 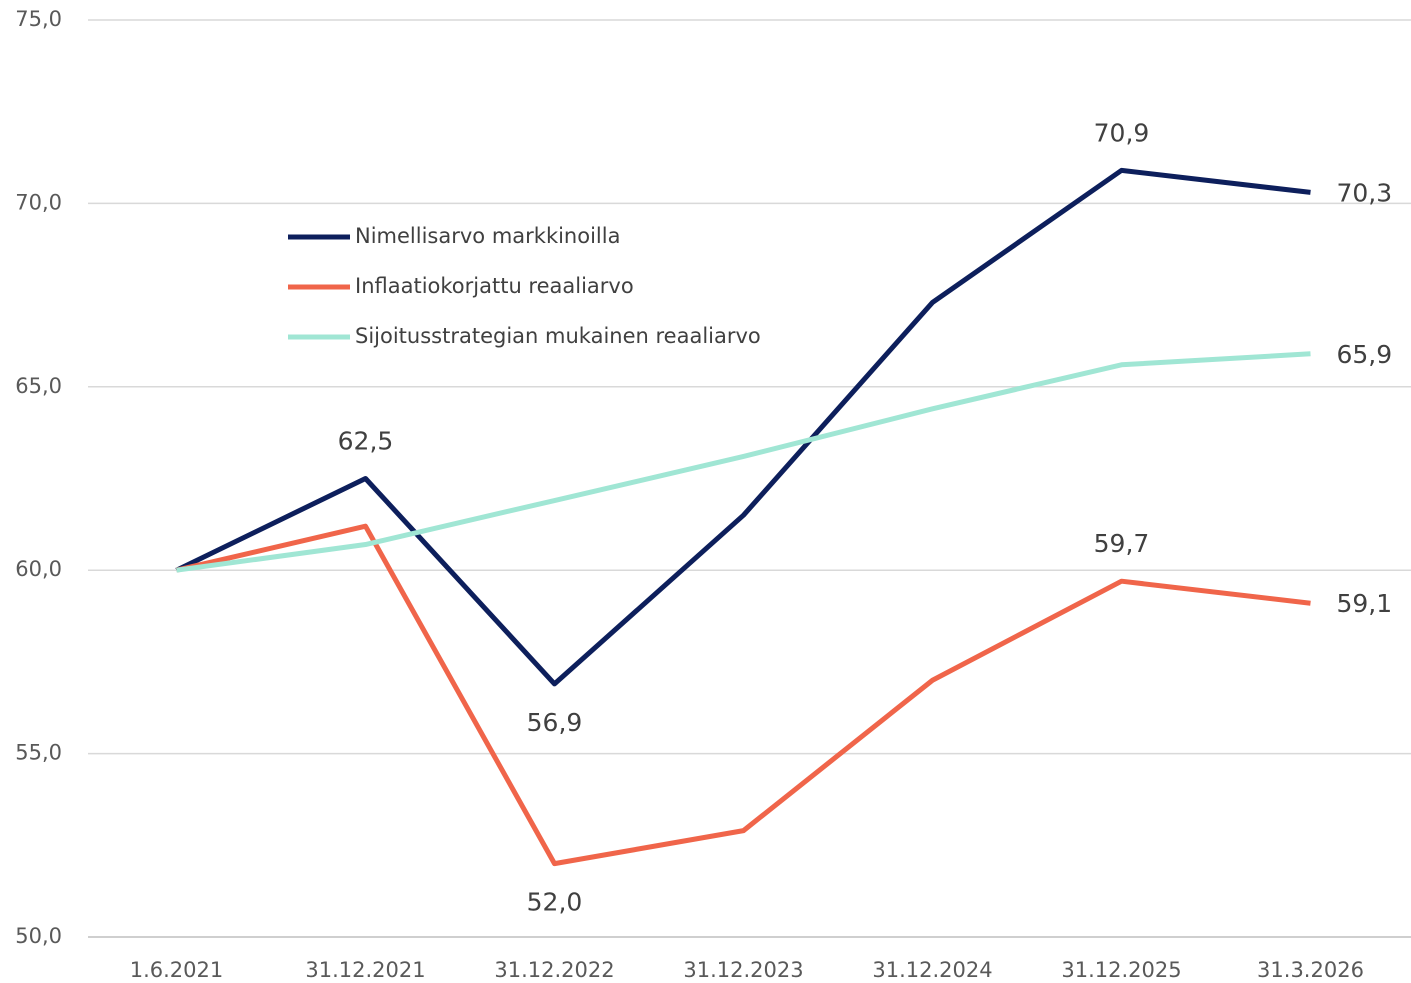 I want to click on data-label: 70,9, so click(x=1122, y=132).